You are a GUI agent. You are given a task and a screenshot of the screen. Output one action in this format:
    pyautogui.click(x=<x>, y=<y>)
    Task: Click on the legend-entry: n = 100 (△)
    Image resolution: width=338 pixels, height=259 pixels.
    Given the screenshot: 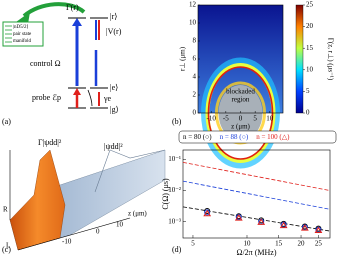 What is the action you would take?
    pyautogui.click(x=273, y=137)
    